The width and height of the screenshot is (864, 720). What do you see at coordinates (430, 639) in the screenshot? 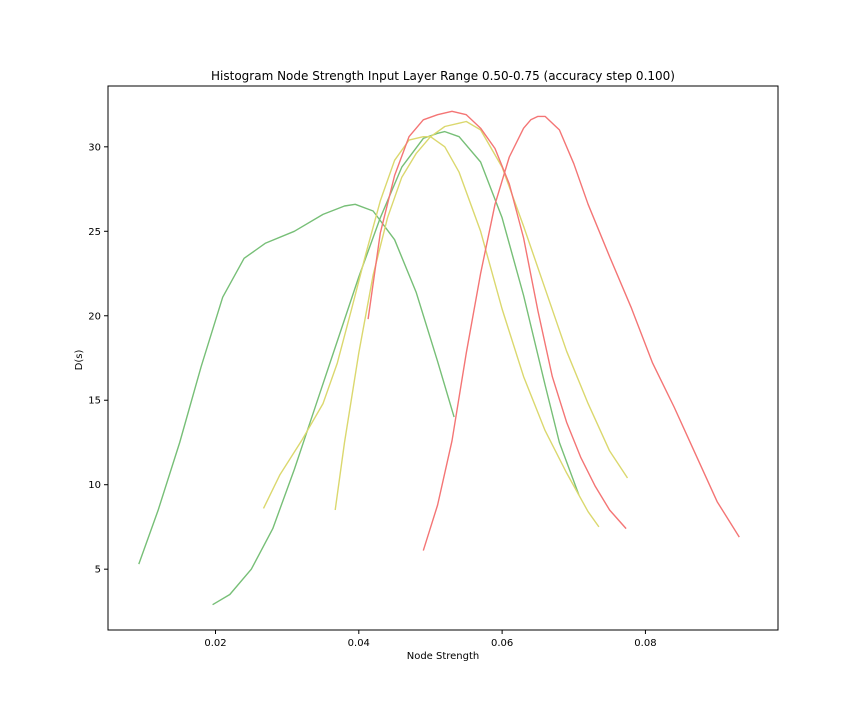
I see `x-axis-ticks: 0.02 0.04 0.06 0.08` at bounding box center [430, 639].